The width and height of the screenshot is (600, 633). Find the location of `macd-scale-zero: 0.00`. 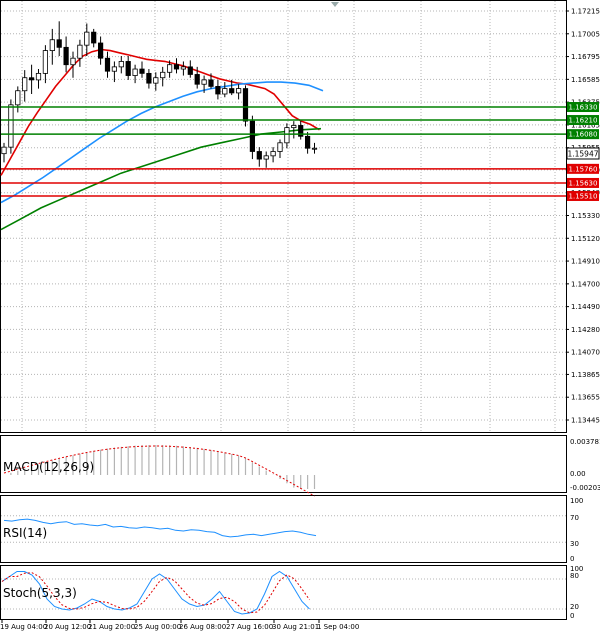

macd-scale-zero: 0.00 is located at coordinates (578, 474).